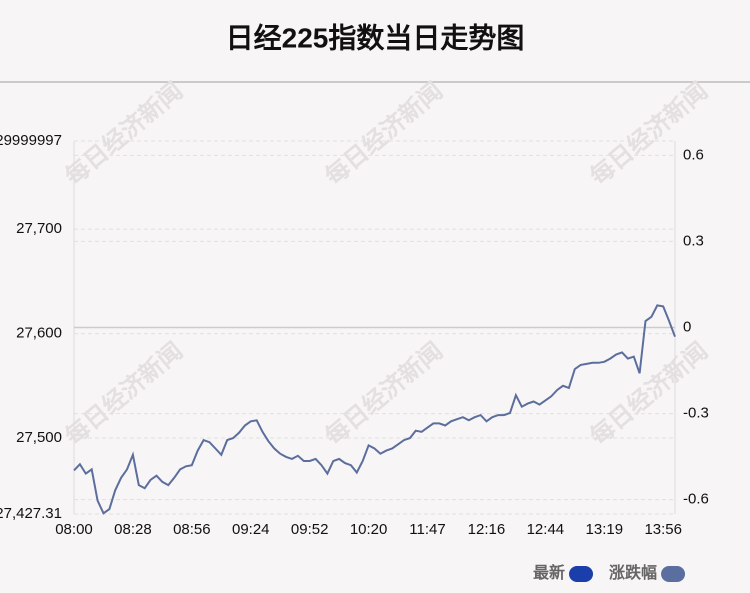 This screenshot has width=750, height=593. I want to click on y2-tick-label: -0.3, so click(696, 413).